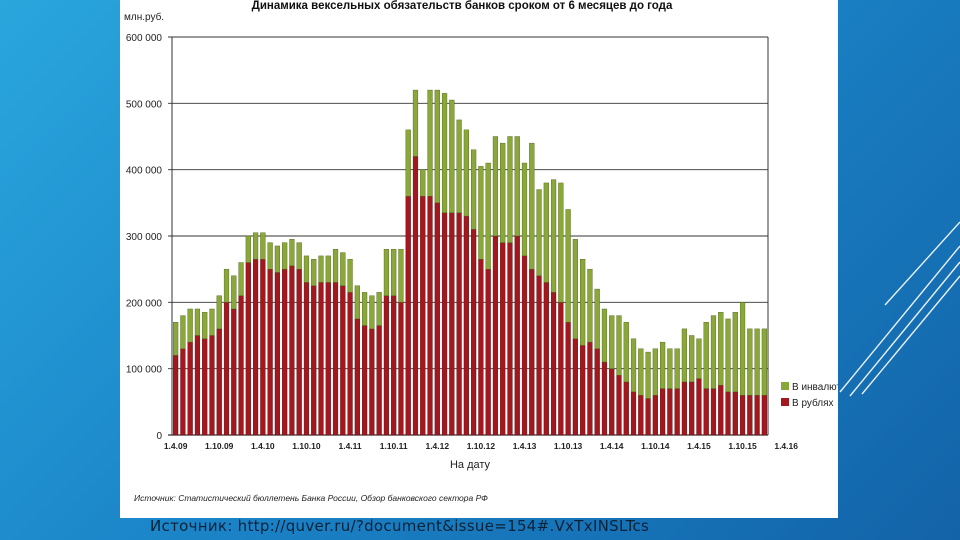 The image size is (960, 540). I want to click on x-tick-label: 1.10.10, so click(306, 446).